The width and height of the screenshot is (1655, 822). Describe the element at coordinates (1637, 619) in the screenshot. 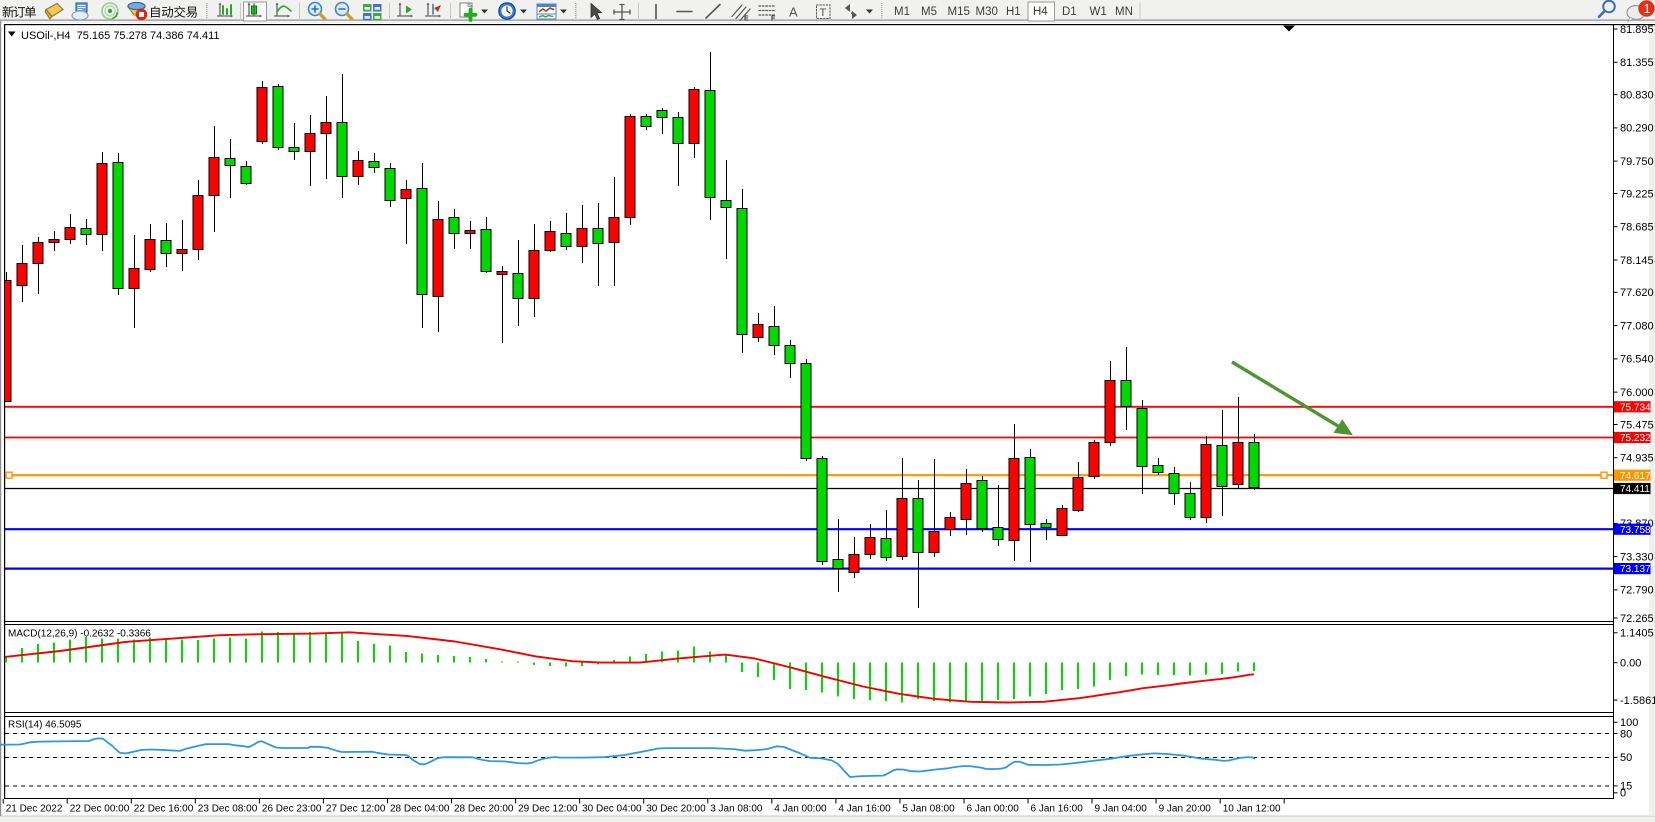

I see `svg-text: 72.265` at that location.